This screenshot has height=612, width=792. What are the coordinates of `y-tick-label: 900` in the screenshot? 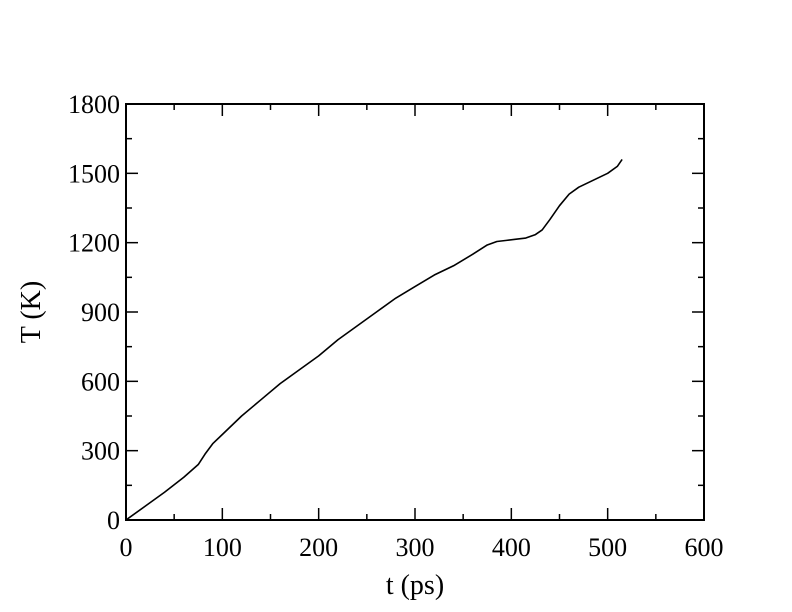 It's located at (100, 312).